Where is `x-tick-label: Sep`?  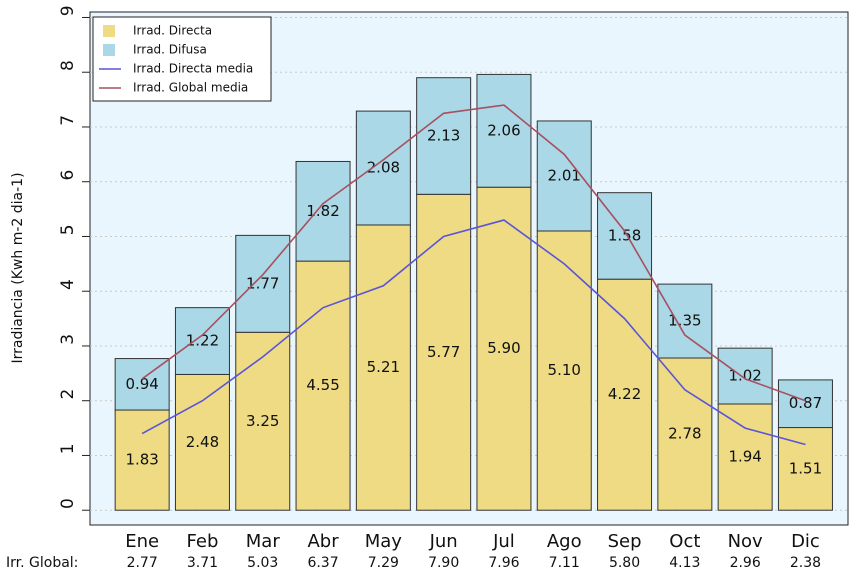
x-tick-label: Sep is located at coordinates (625, 541).